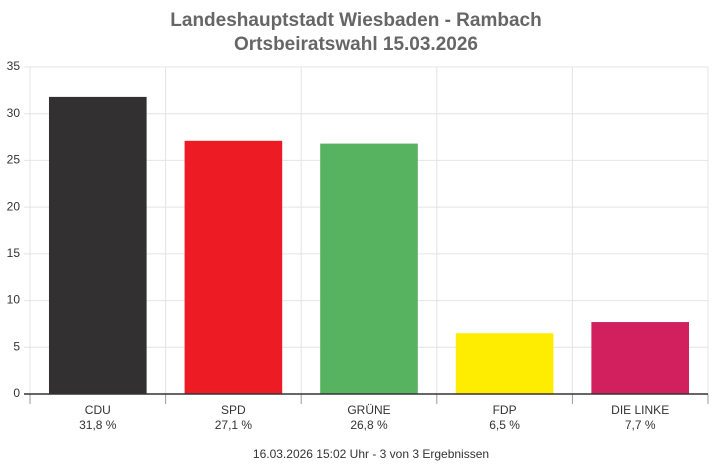  Describe the element at coordinates (14, 160) in the screenshot. I see `y-tick-label: 25` at that location.